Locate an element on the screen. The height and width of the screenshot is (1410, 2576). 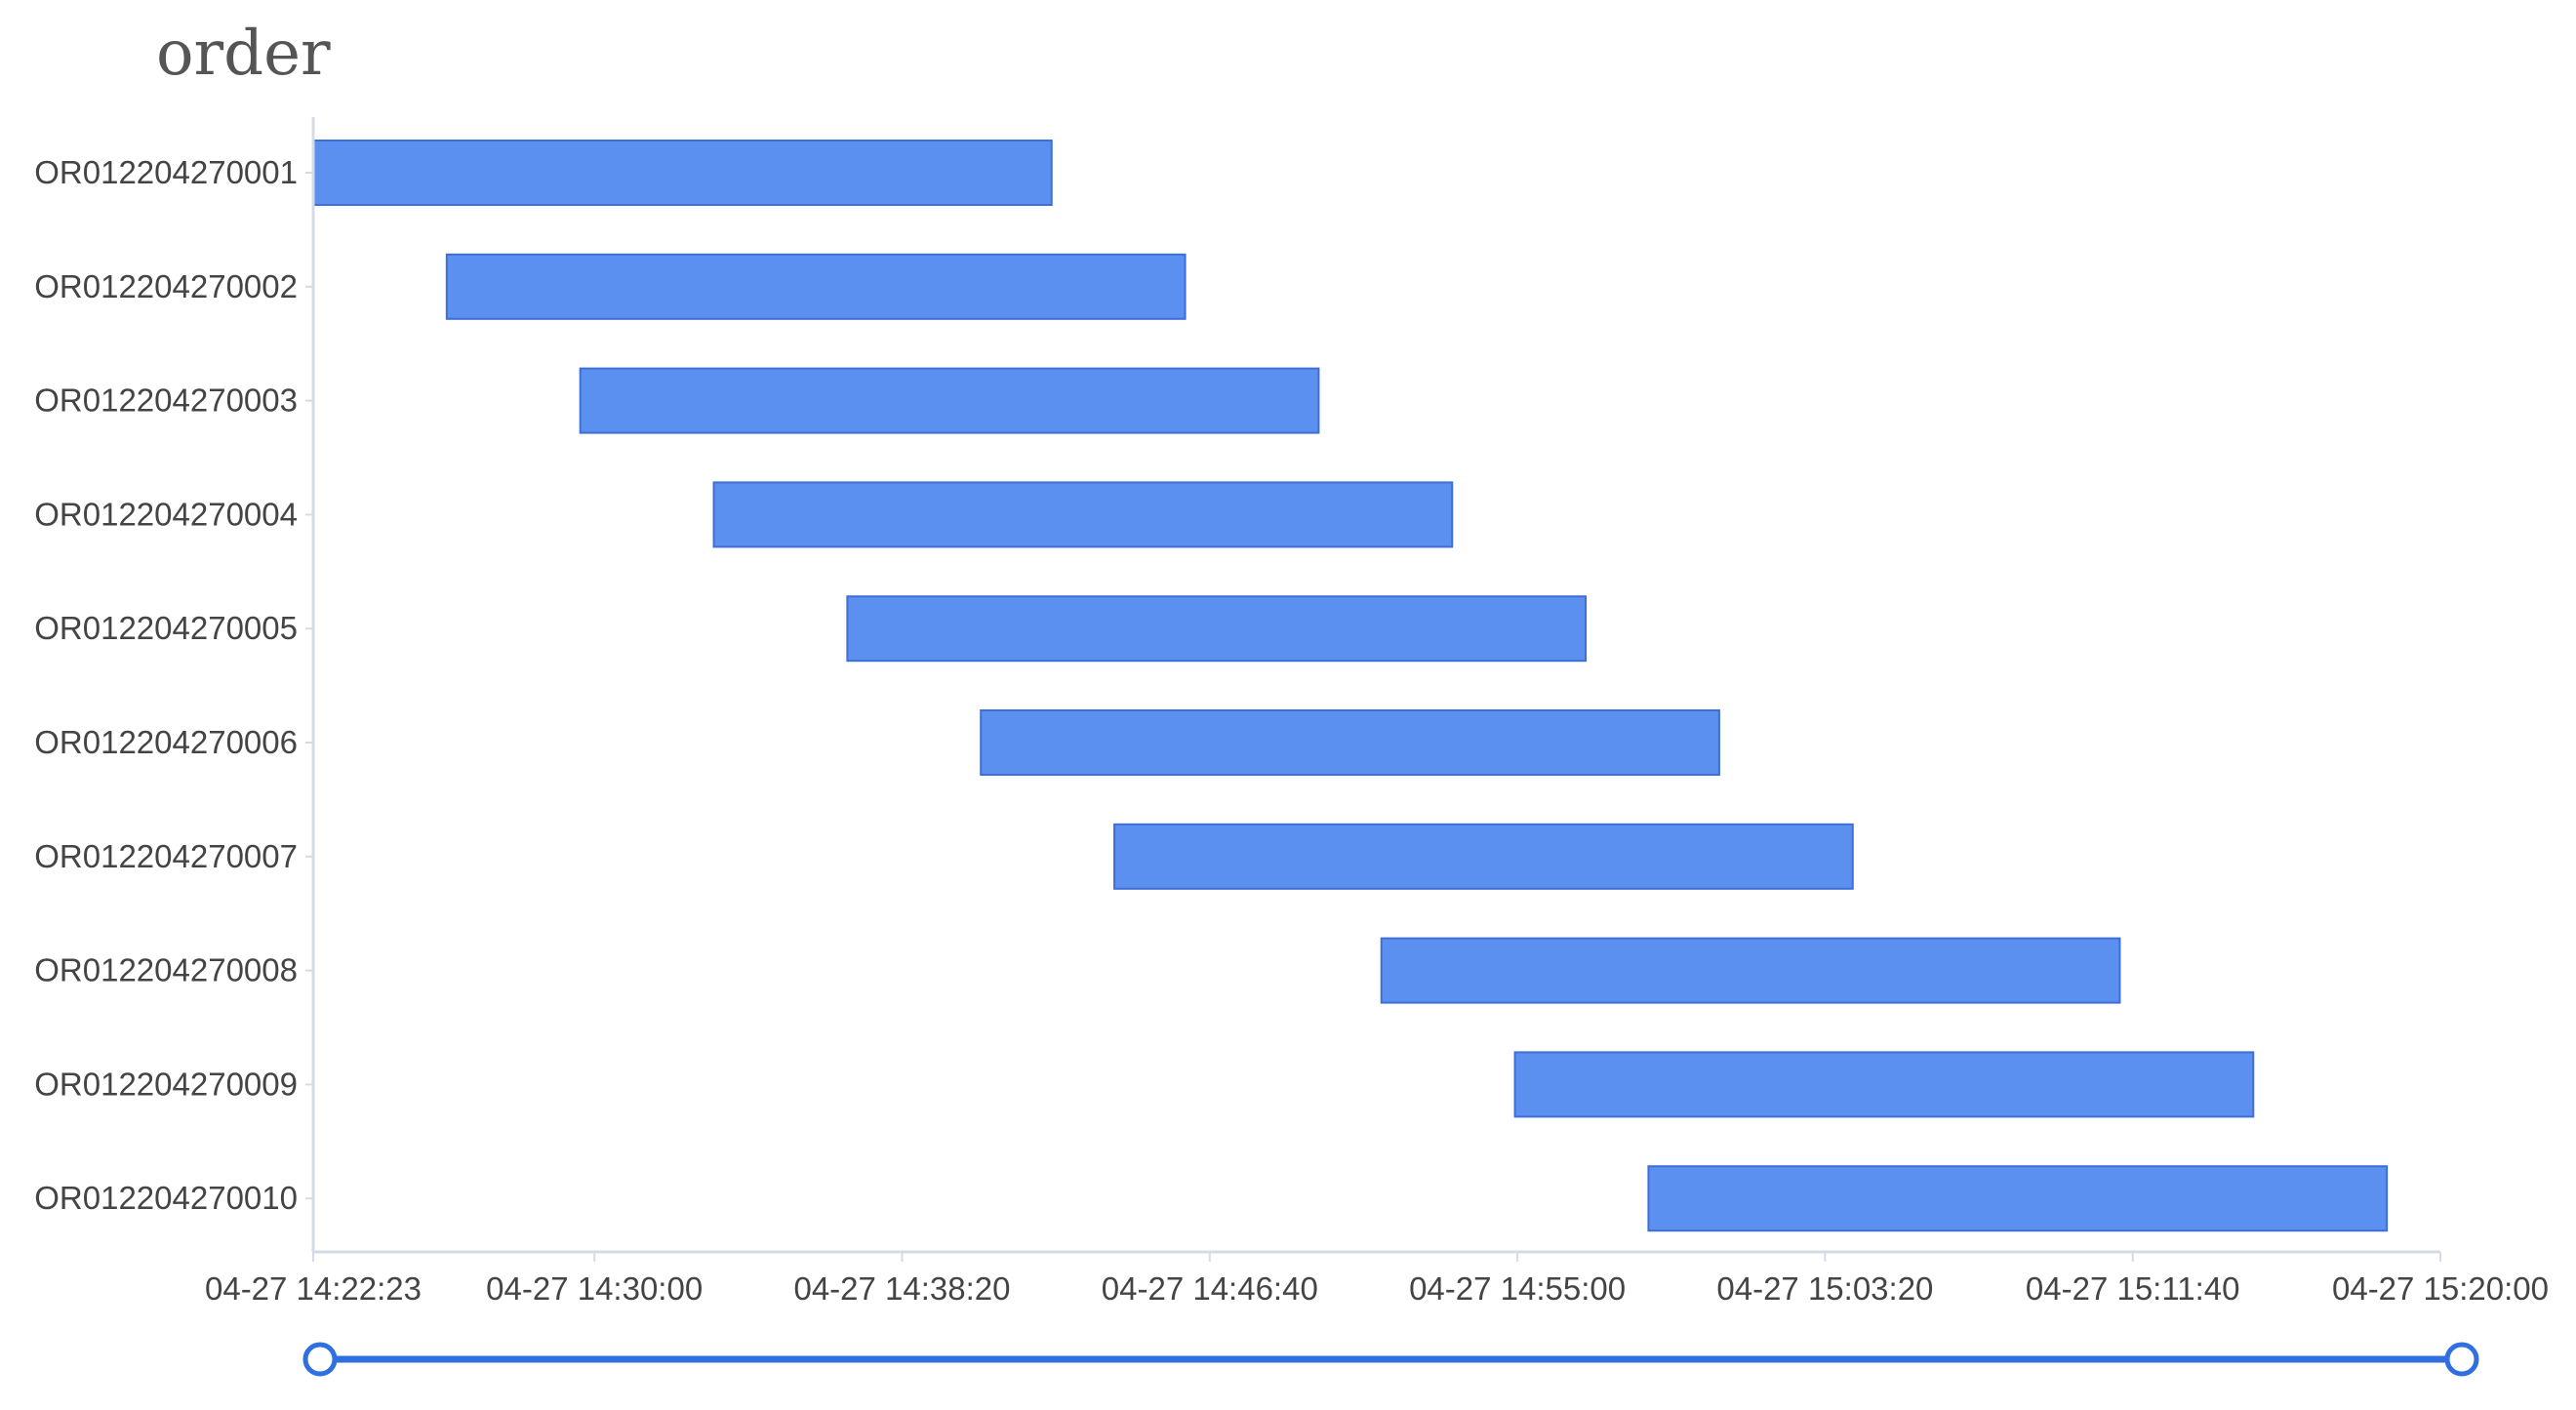
category-label: OR012204270003 is located at coordinates (166, 401).